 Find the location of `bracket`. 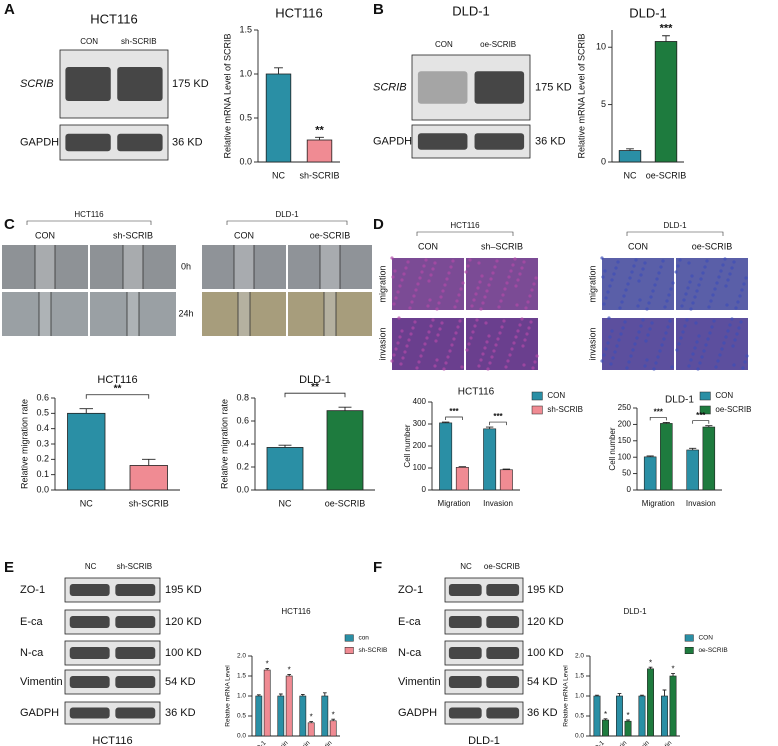

bracket is located at coordinates (658, 419).